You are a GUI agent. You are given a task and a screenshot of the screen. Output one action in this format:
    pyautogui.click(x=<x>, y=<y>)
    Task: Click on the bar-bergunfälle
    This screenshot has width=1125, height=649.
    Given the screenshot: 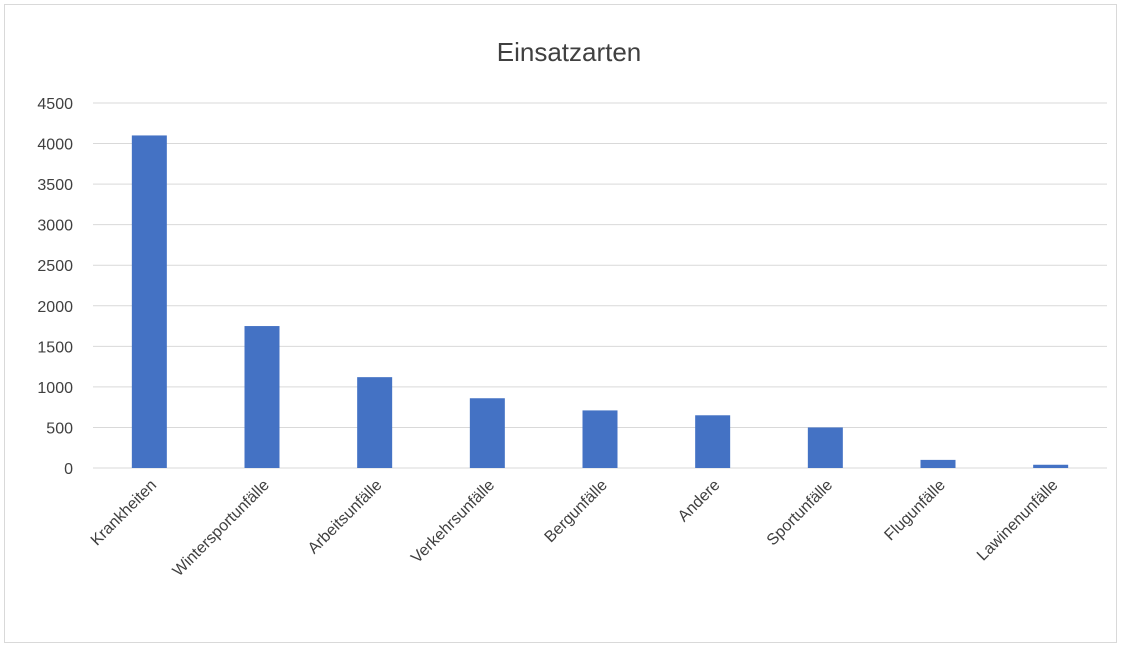 What is the action you would take?
    pyautogui.click(x=600, y=439)
    